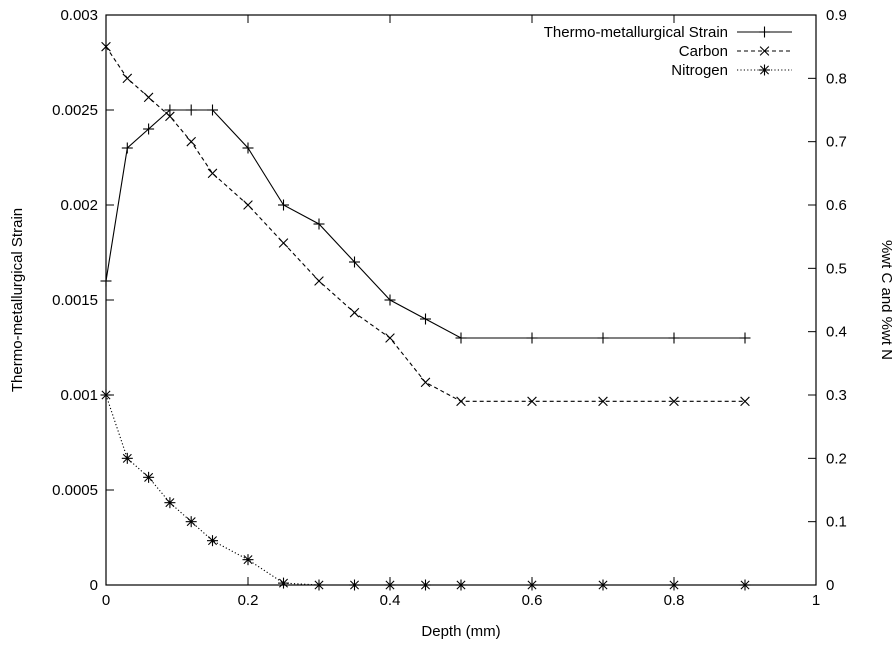 The image size is (892, 645). Describe the element at coordinates (94, 585) in the screenshot. I see `y-left-tick-label: 0` at that location.